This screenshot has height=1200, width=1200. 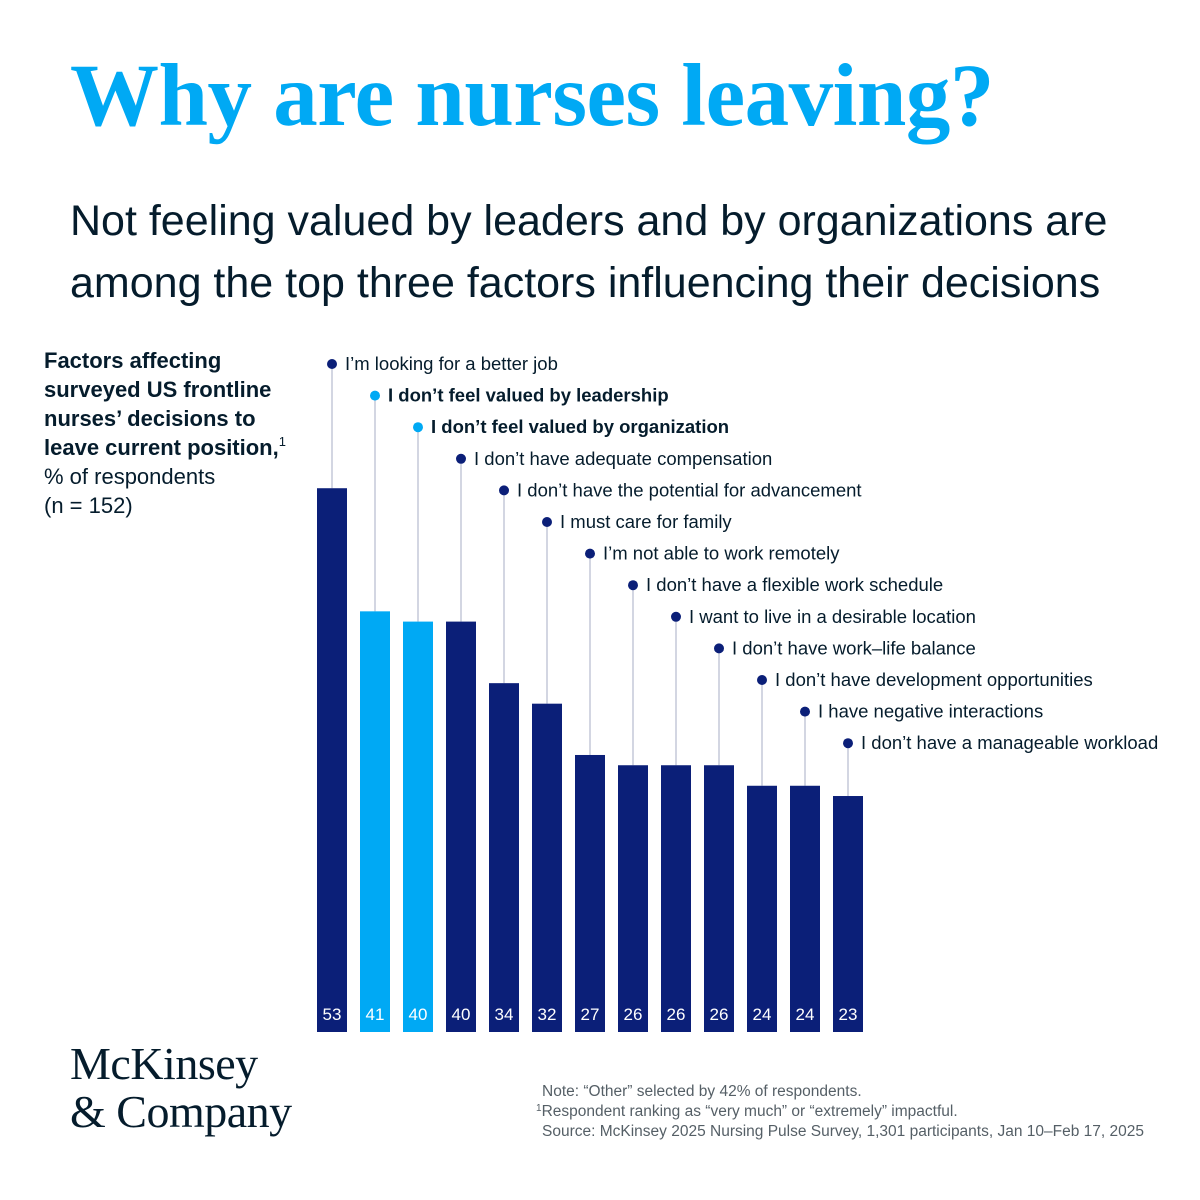 What do you see at coordinates (130, 476) in the screenshot?
I see `chart-description-unit: % of respondents` at bounding box center [130, 476].